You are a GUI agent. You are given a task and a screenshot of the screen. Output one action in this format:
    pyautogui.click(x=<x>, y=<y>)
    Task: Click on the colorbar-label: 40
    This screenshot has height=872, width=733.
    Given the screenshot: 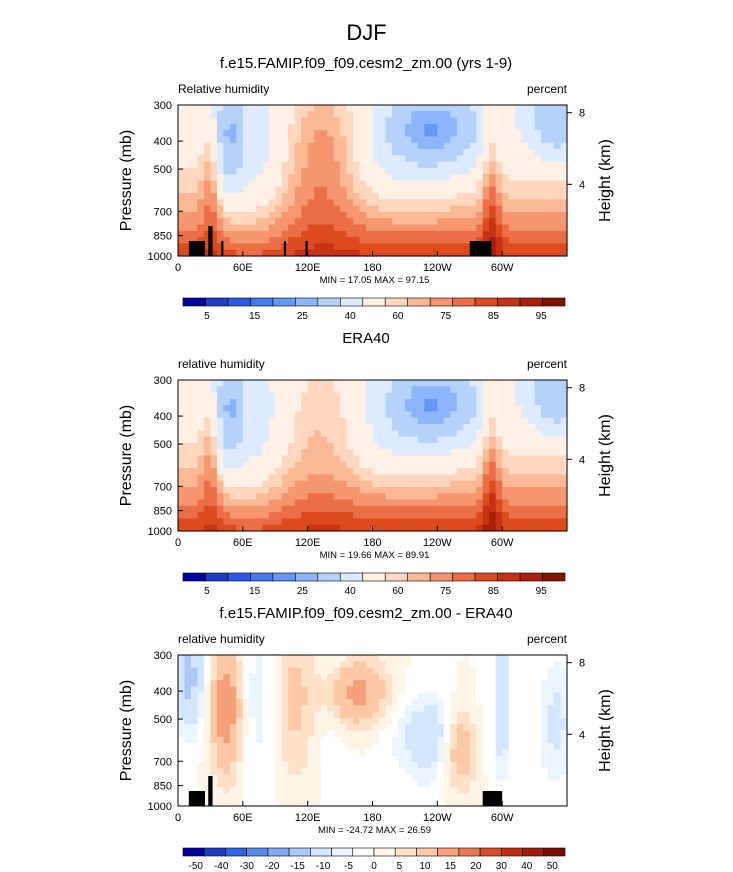 What is the action you would take?
    pyautogui.click(x=527, y=866)
    